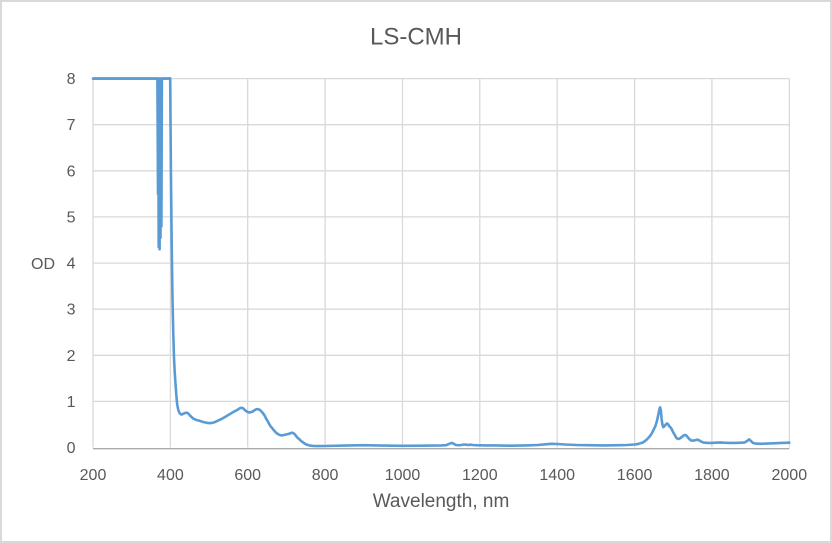 This screenshot has width=832, height=543. I want to click on svg-text: 8, so click(71, 79).